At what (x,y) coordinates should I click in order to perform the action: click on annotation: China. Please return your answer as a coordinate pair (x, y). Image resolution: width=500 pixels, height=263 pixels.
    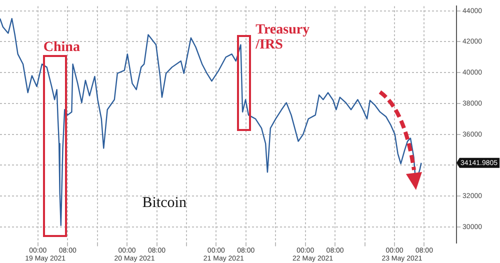
    Looking at the image, I should click on (61, 48).